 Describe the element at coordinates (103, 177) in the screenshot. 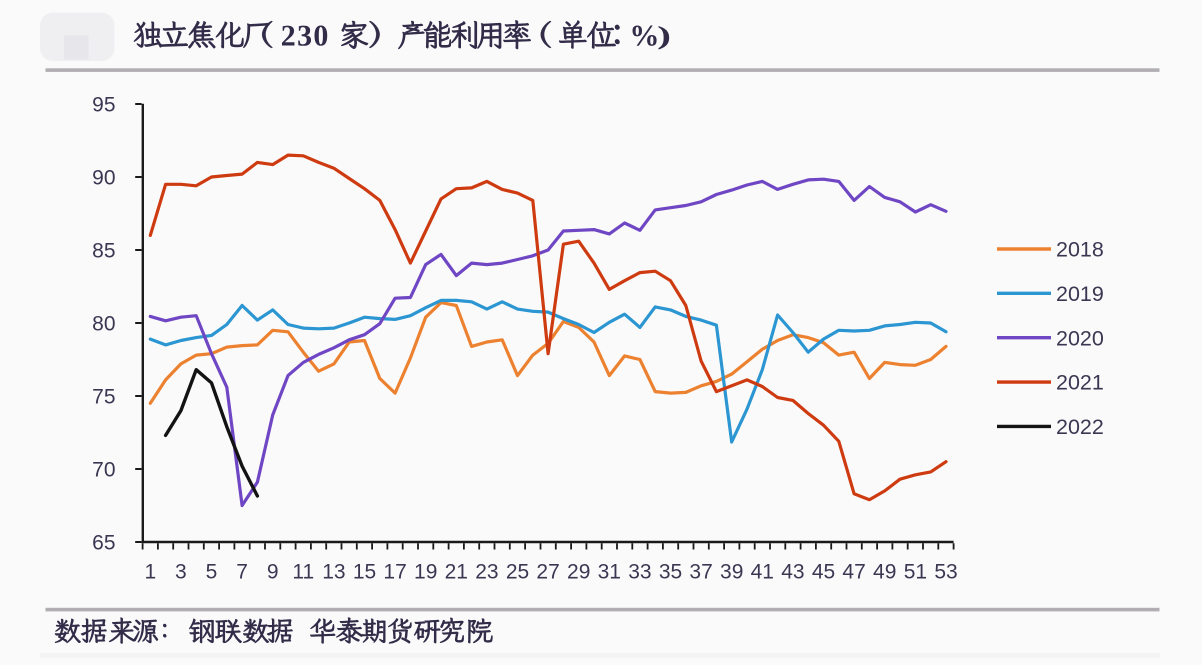

I see `svg-text: 90` at that location.